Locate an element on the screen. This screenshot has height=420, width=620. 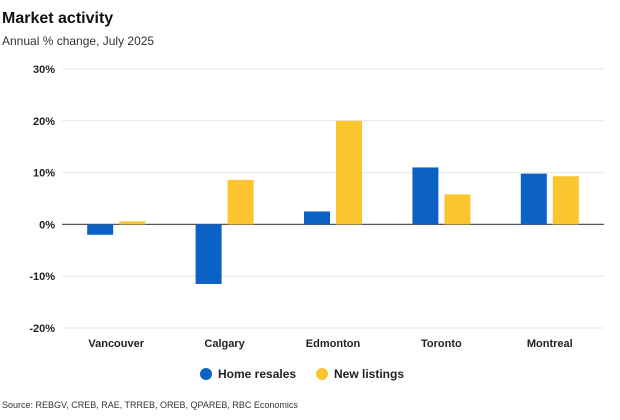
y-tick-label: 0% is located at coordinates (47, 225).